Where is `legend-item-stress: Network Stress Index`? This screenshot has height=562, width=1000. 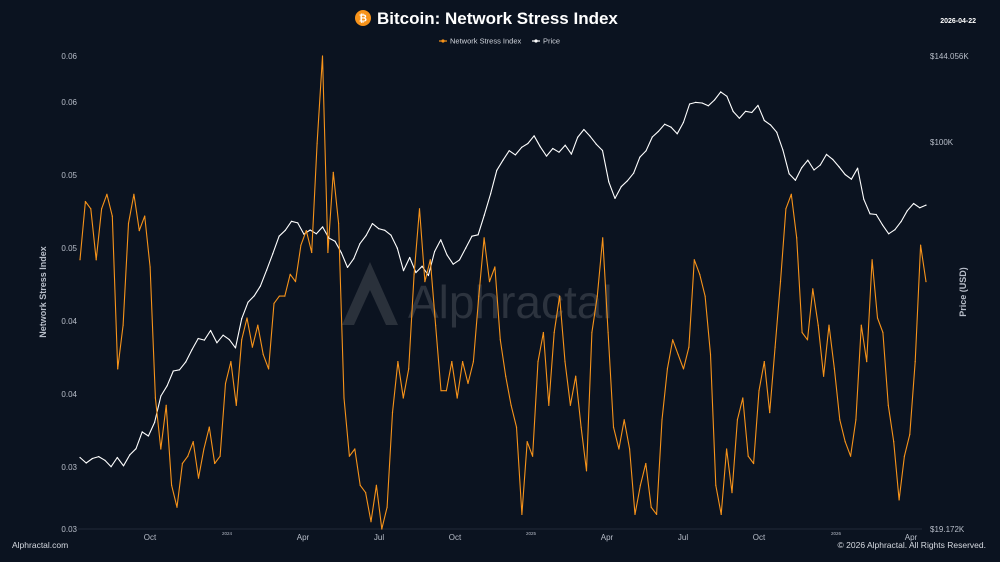 legend-item-stress: Network Stress Index is located at coordinates (480, 41).